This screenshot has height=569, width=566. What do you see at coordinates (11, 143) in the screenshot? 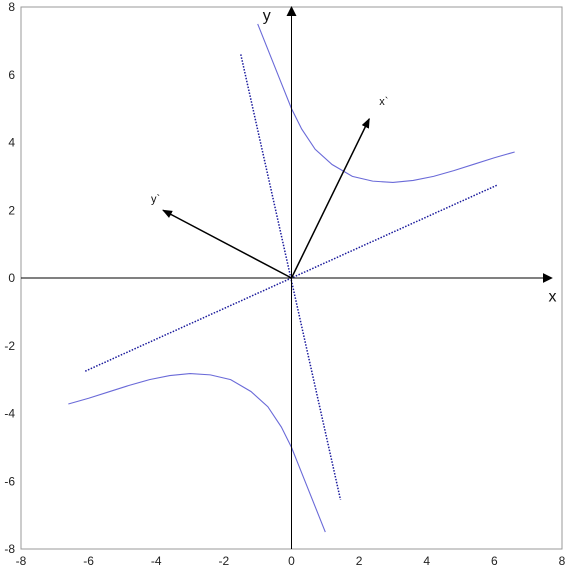
I see `y-tick-label: 4` at bounding box center [11, 143].